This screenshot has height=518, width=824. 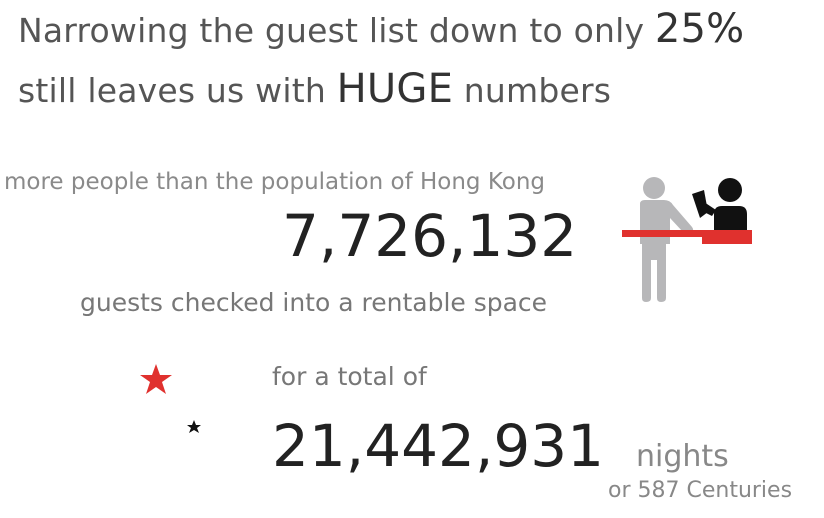 I want to click on centuries-equivalent: or 587 Centuries, so click(x=700, y=490).